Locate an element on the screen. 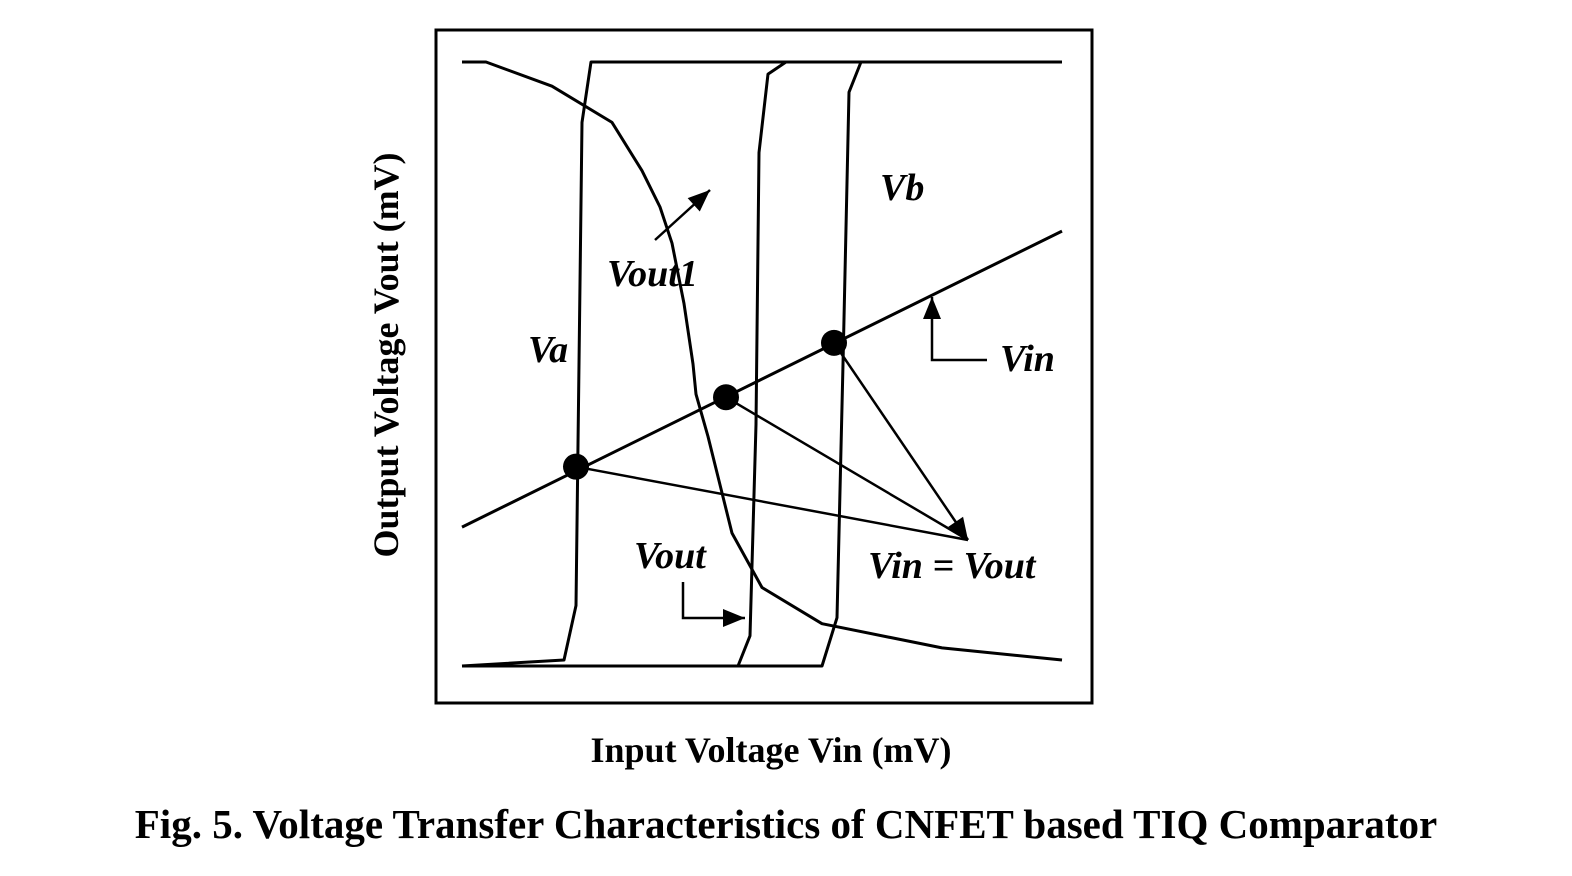 The height and width of the screenshot is (876, 1572). arrows-group is located at coordinates (781, 408).